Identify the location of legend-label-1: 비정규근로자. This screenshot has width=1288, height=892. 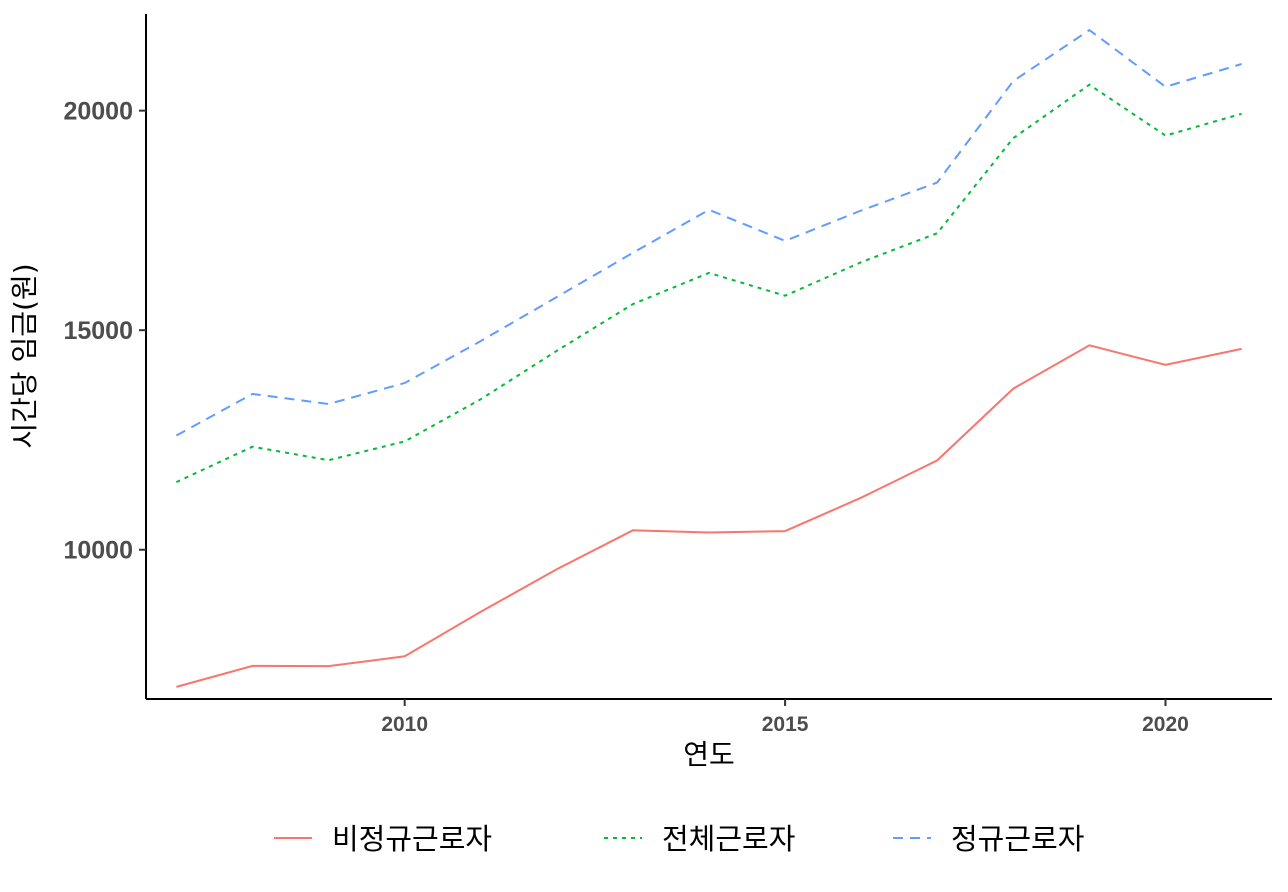
(412, 839).